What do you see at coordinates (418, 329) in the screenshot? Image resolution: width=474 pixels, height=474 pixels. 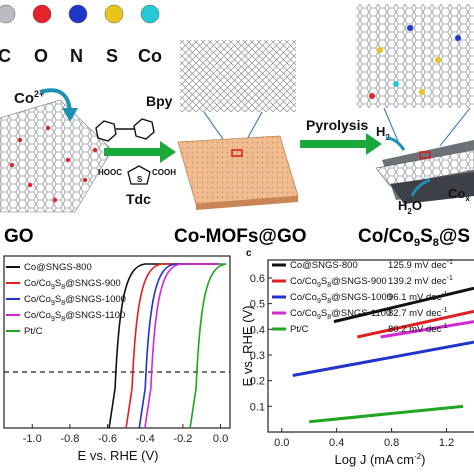 I see `right-legend-tafel: 80.2 mV dec-1` at bounding box center [418, 329].